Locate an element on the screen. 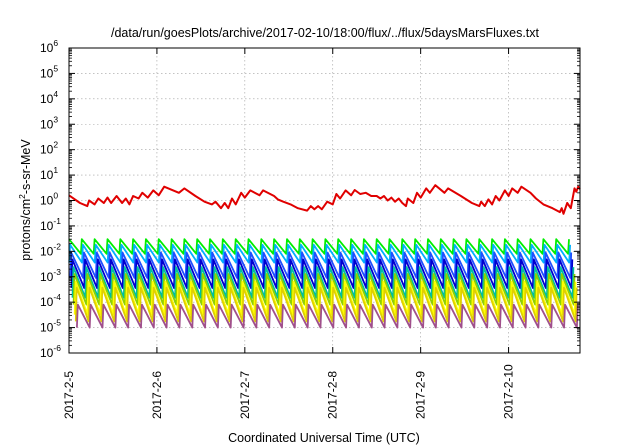 The image size is (640, 448). y-tick-label: 10⁻⁴ is located at coordinates (50, 300).